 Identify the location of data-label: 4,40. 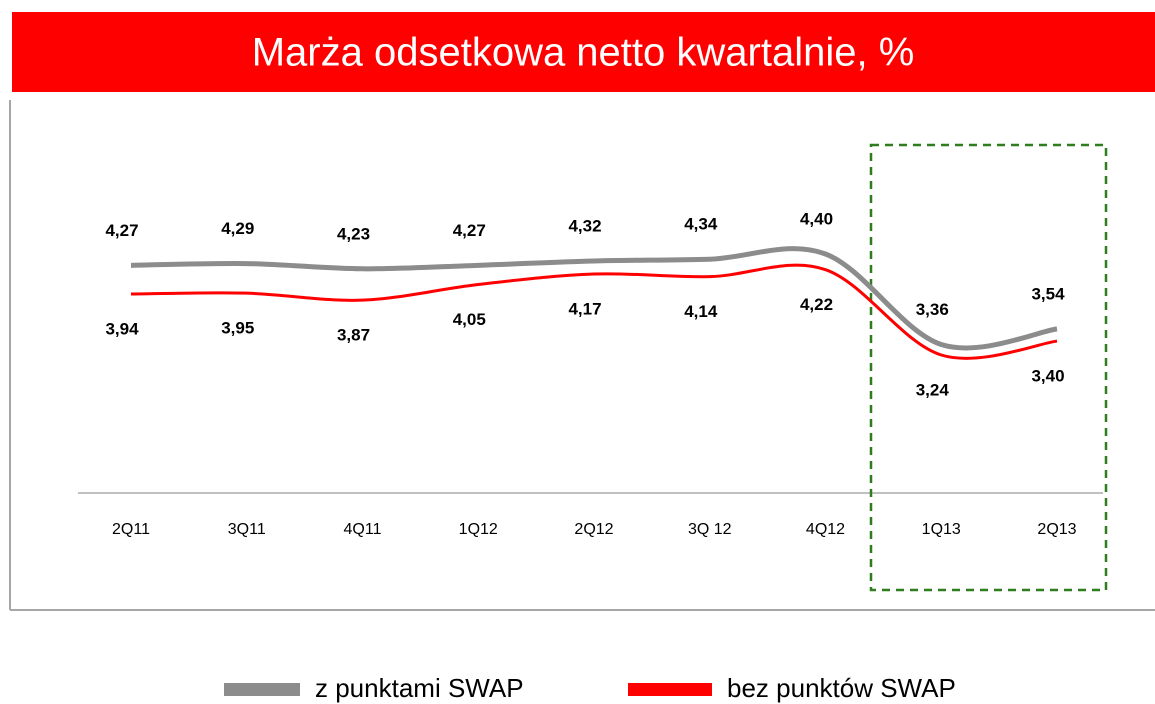
(816, 218).